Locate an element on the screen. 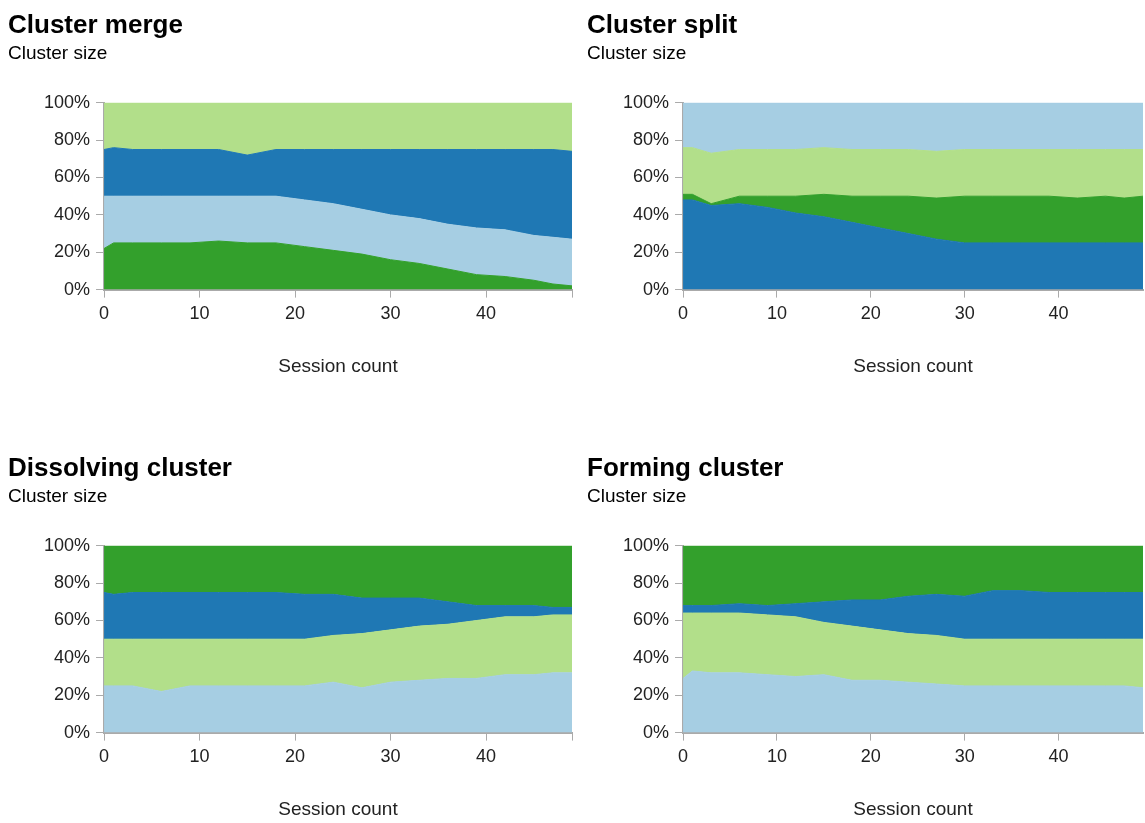 This screenshot has width=1145, height=823. chart-title: Cluster split is located at coordinates (663, 24).